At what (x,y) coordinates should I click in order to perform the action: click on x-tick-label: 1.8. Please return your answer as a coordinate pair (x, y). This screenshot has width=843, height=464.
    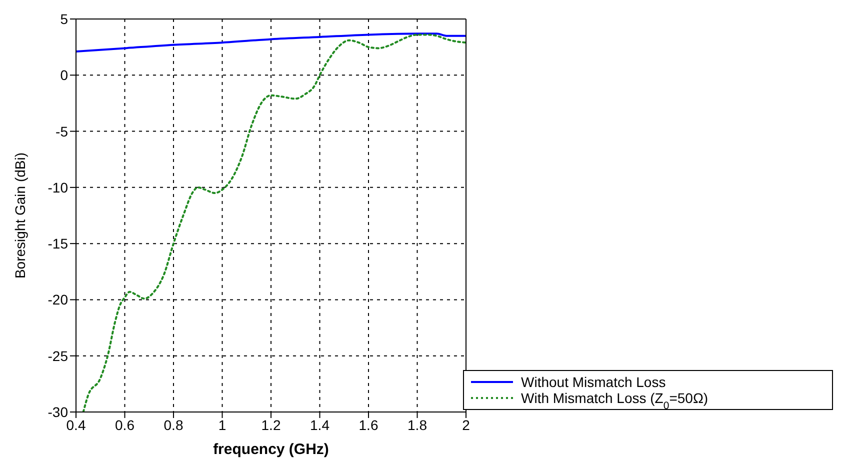
    Looking at the image, I should click on (418, 424).